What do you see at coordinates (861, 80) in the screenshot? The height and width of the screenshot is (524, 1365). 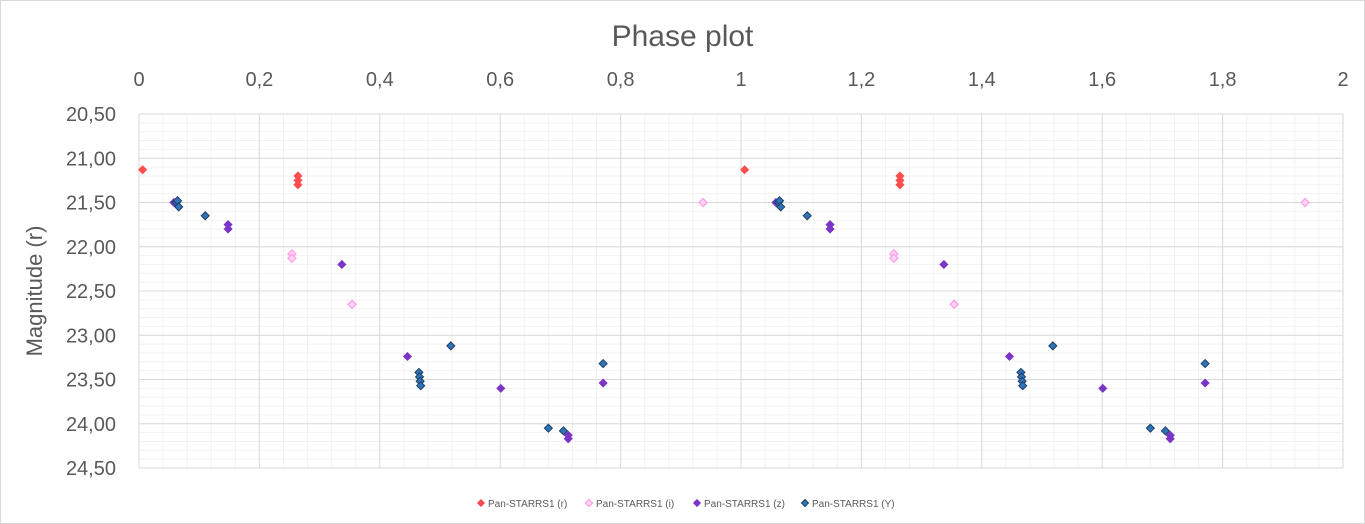 I see `x-tick-label: 1,2` at bounding box center [861, 80].